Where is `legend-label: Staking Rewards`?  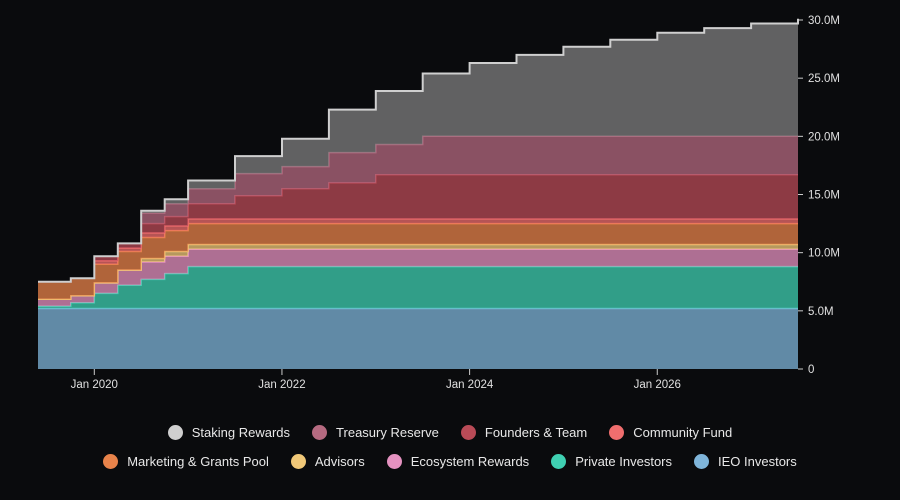 legend-label: Staking Rewards is located at coordinates (241, 432).